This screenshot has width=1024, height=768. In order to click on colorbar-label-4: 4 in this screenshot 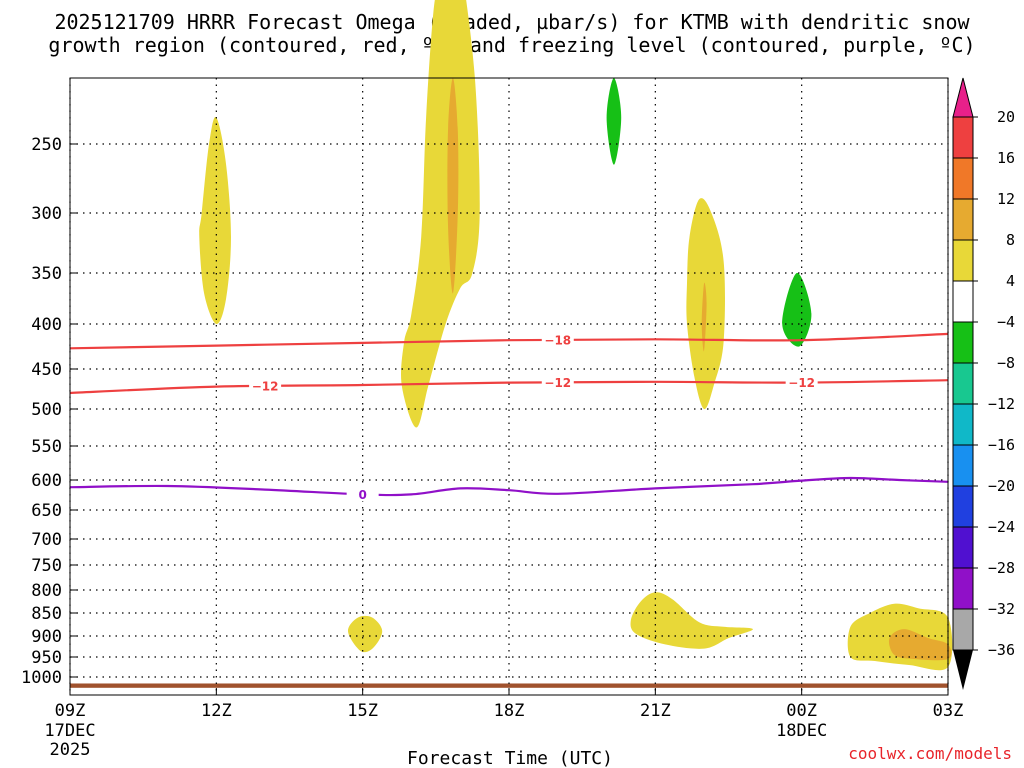, I will do `click(1010, 281)`.